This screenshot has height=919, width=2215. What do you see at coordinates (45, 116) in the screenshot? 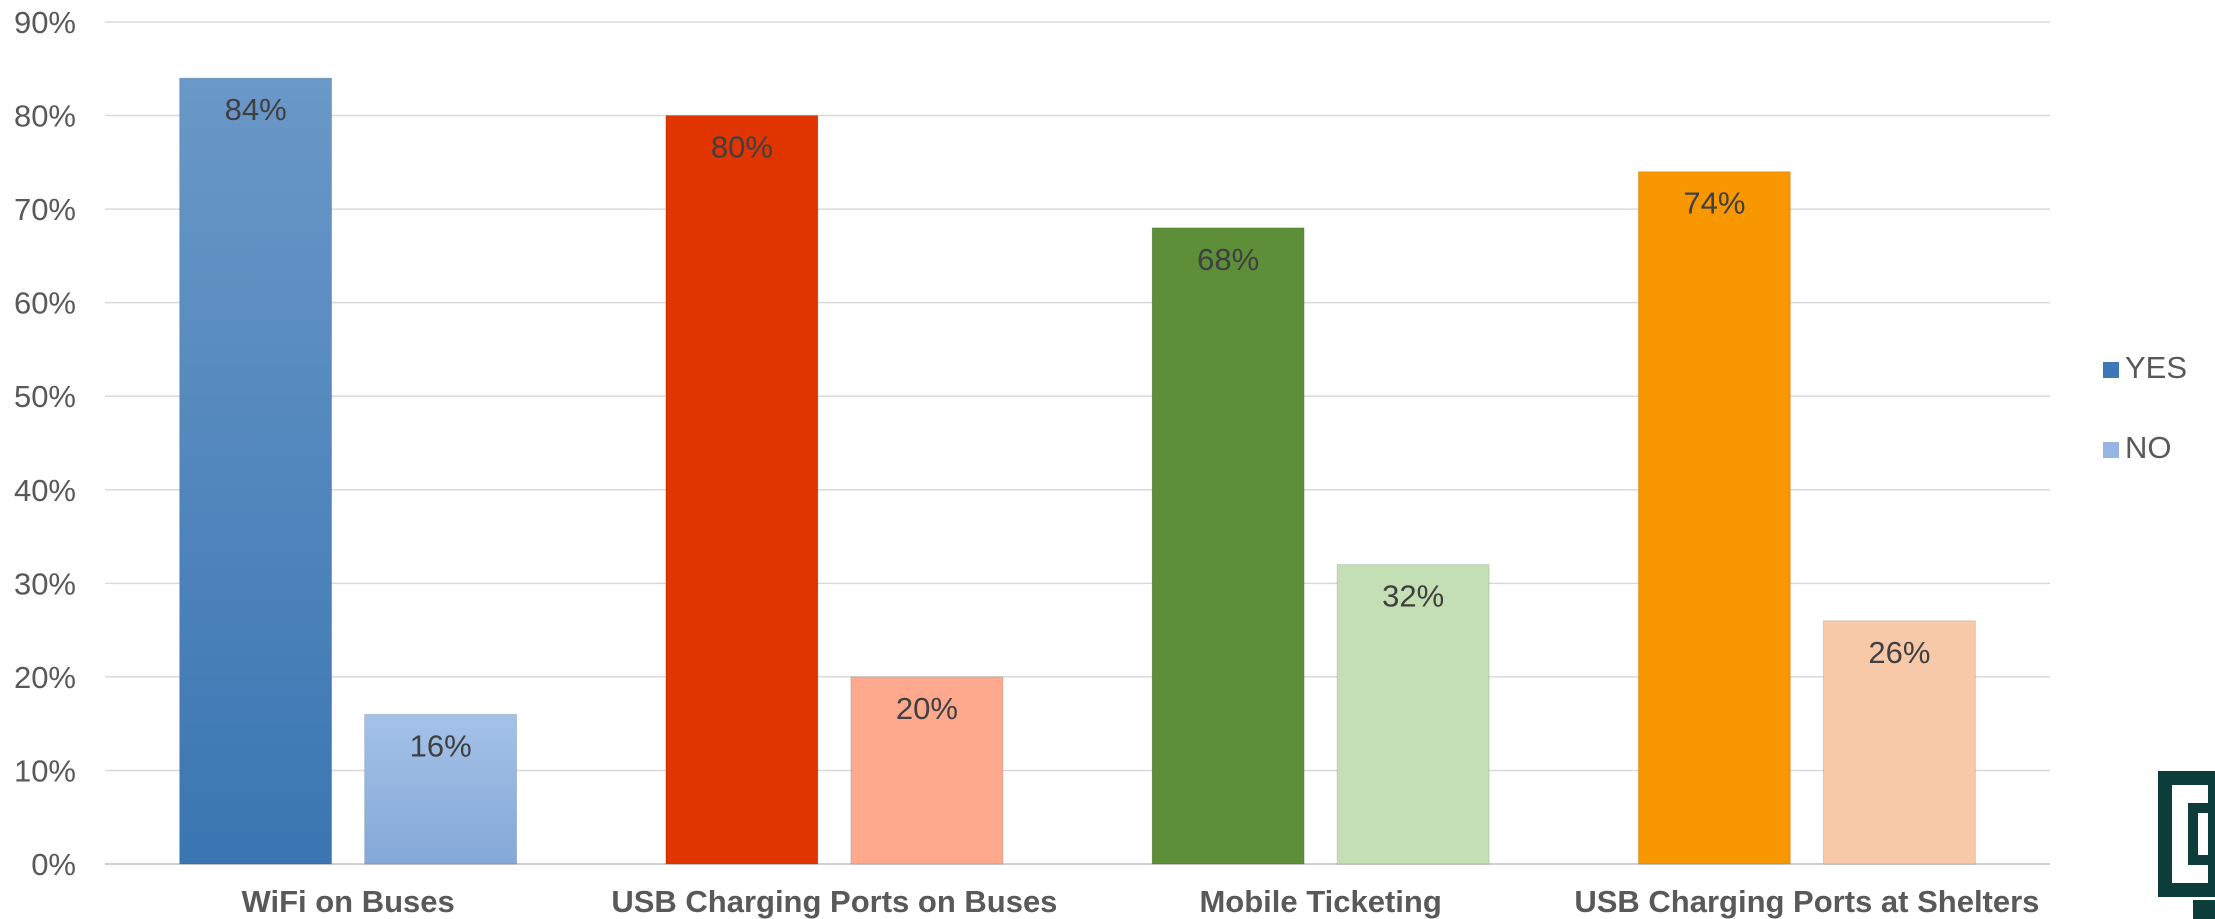
I see `y-tick-label: 80%` at bounding box center [45, 116].